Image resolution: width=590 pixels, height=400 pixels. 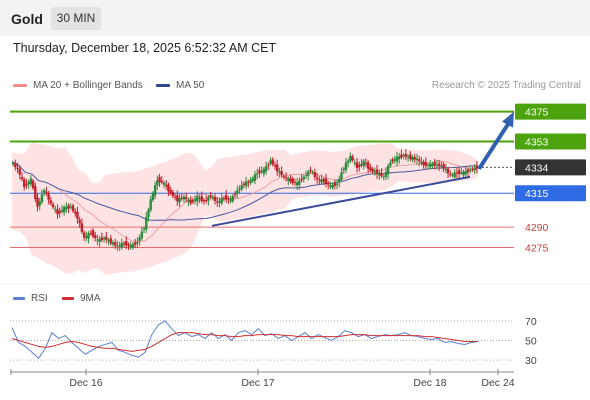 What do you see at coordinates (531, 342) in the screenshot?
I see `rsi-tick-50: 50` at bounding box center [531, 342].